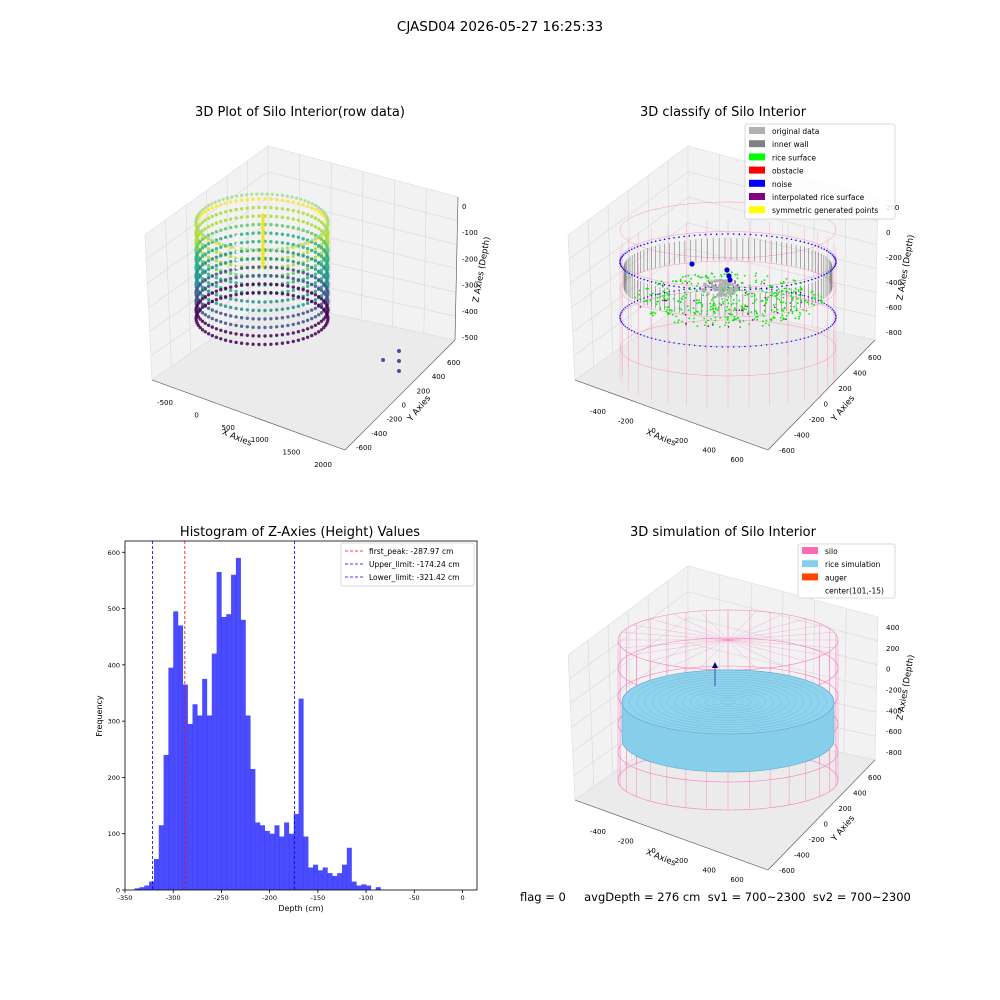 This screenshot has height=1000, width=1000. What do you see at coordinates (894, 711) in the screenshot?
I see `z-tick-label: -400` at bounding box center [894, 711].